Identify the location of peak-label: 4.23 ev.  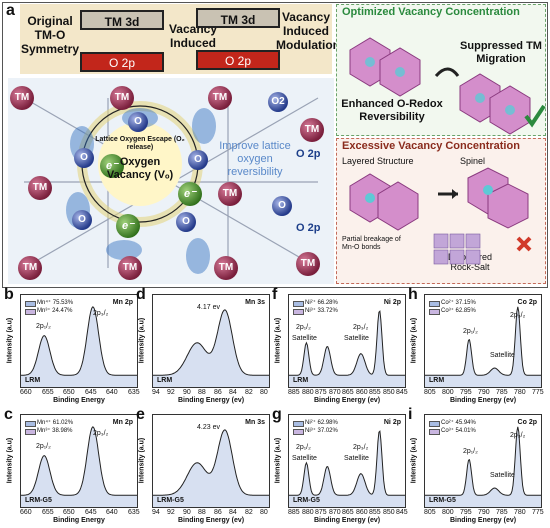
(208, 427).